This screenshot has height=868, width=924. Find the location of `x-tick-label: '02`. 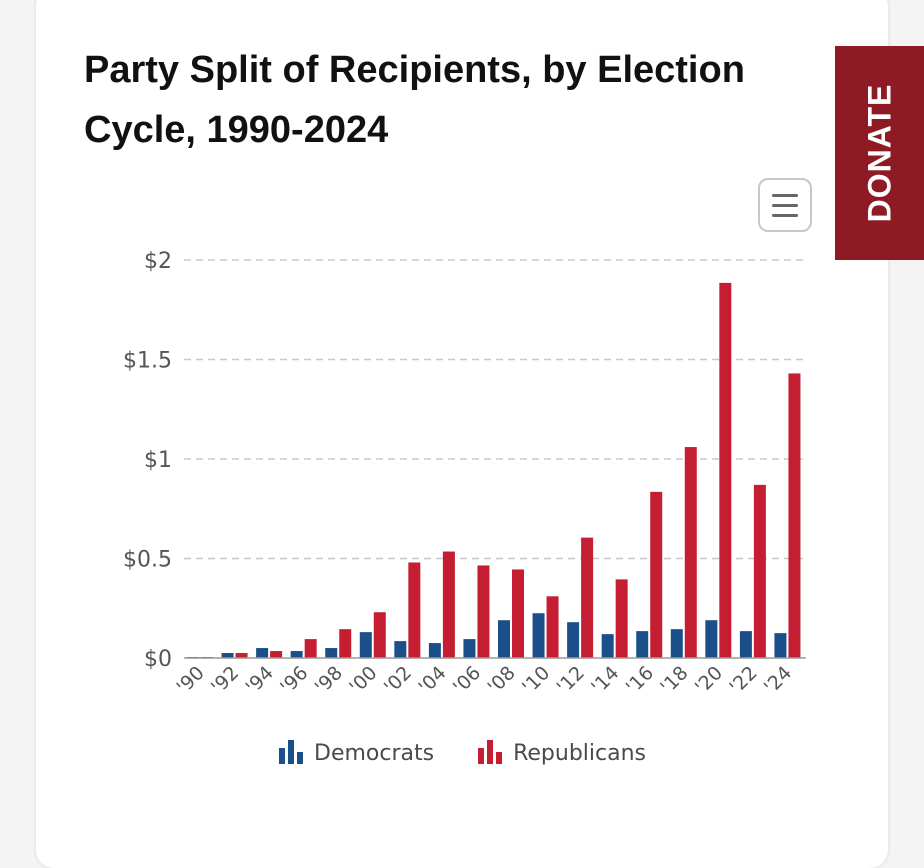

x-tick-label: '02 is located at coordinates (398, 680).